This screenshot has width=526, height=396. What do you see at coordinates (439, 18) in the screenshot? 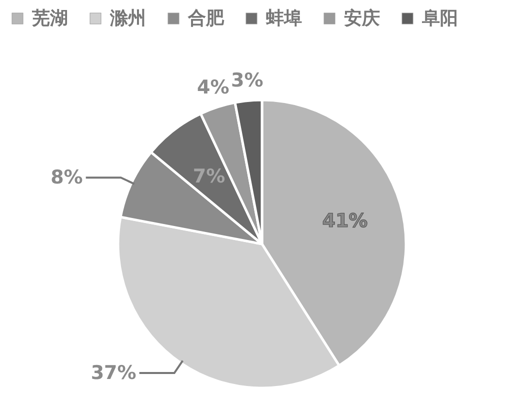
I see `legend-label: 阜阳` at bounding box center [439, 18].